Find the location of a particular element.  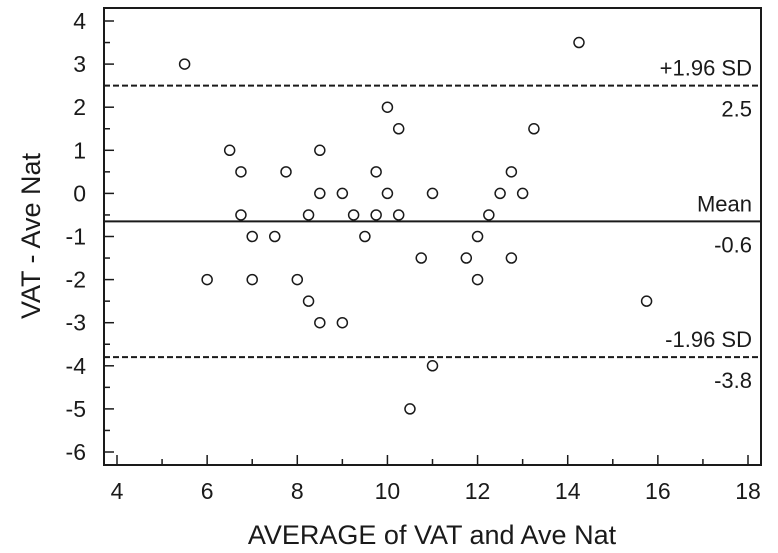

y-tick-label: 3 is located at coordinates (79, 64).